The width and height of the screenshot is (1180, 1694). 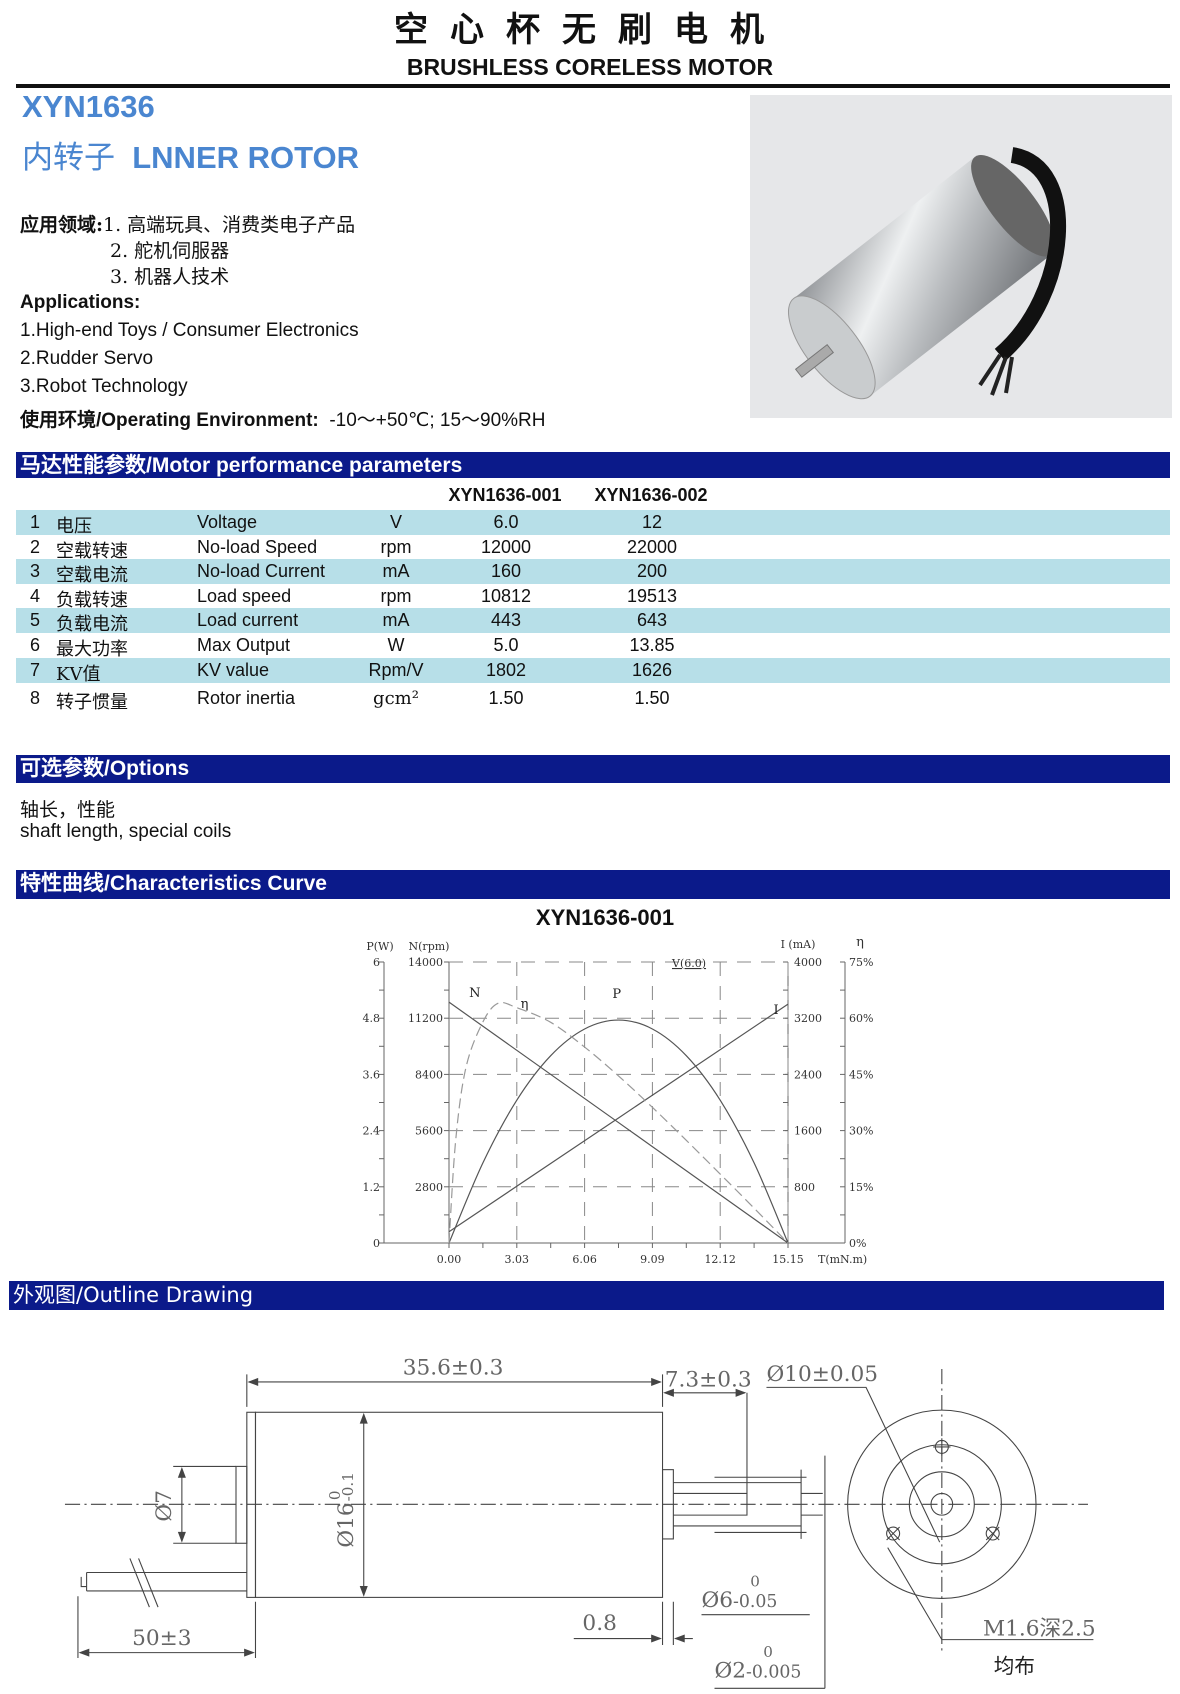 What do you see at coordinates (425, 1018) in the screenshot?
I see `y-tick-label-n: 11200` at bounding box center [425, 1018].